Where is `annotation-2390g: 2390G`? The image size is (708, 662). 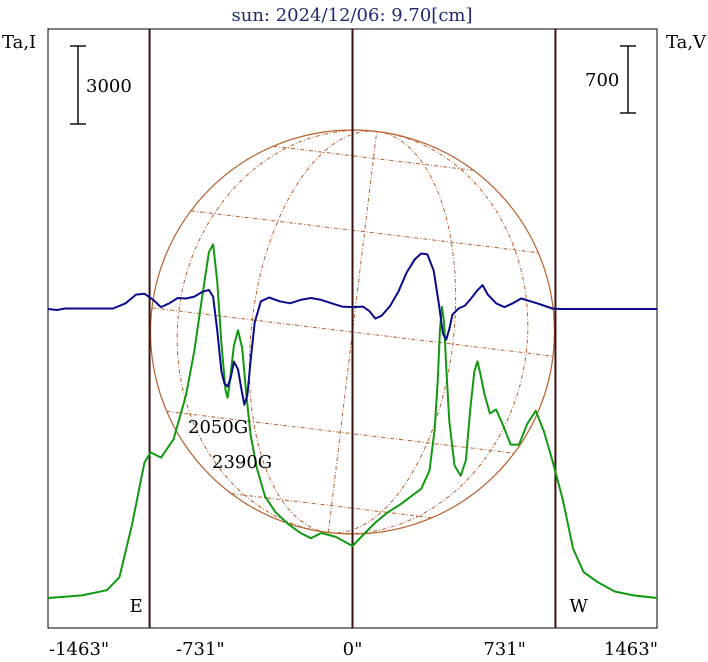
annotation-2390g: 2390G is located at coordinates (242, 462).